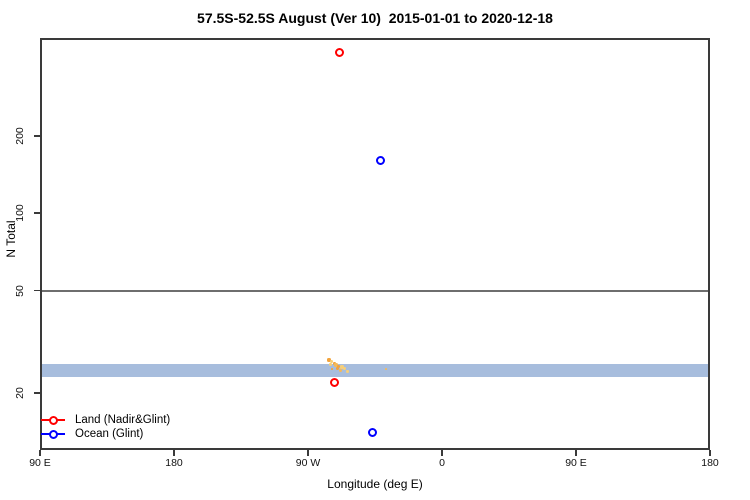  I want to click on y-tick-label: 100, so click(20, 213).